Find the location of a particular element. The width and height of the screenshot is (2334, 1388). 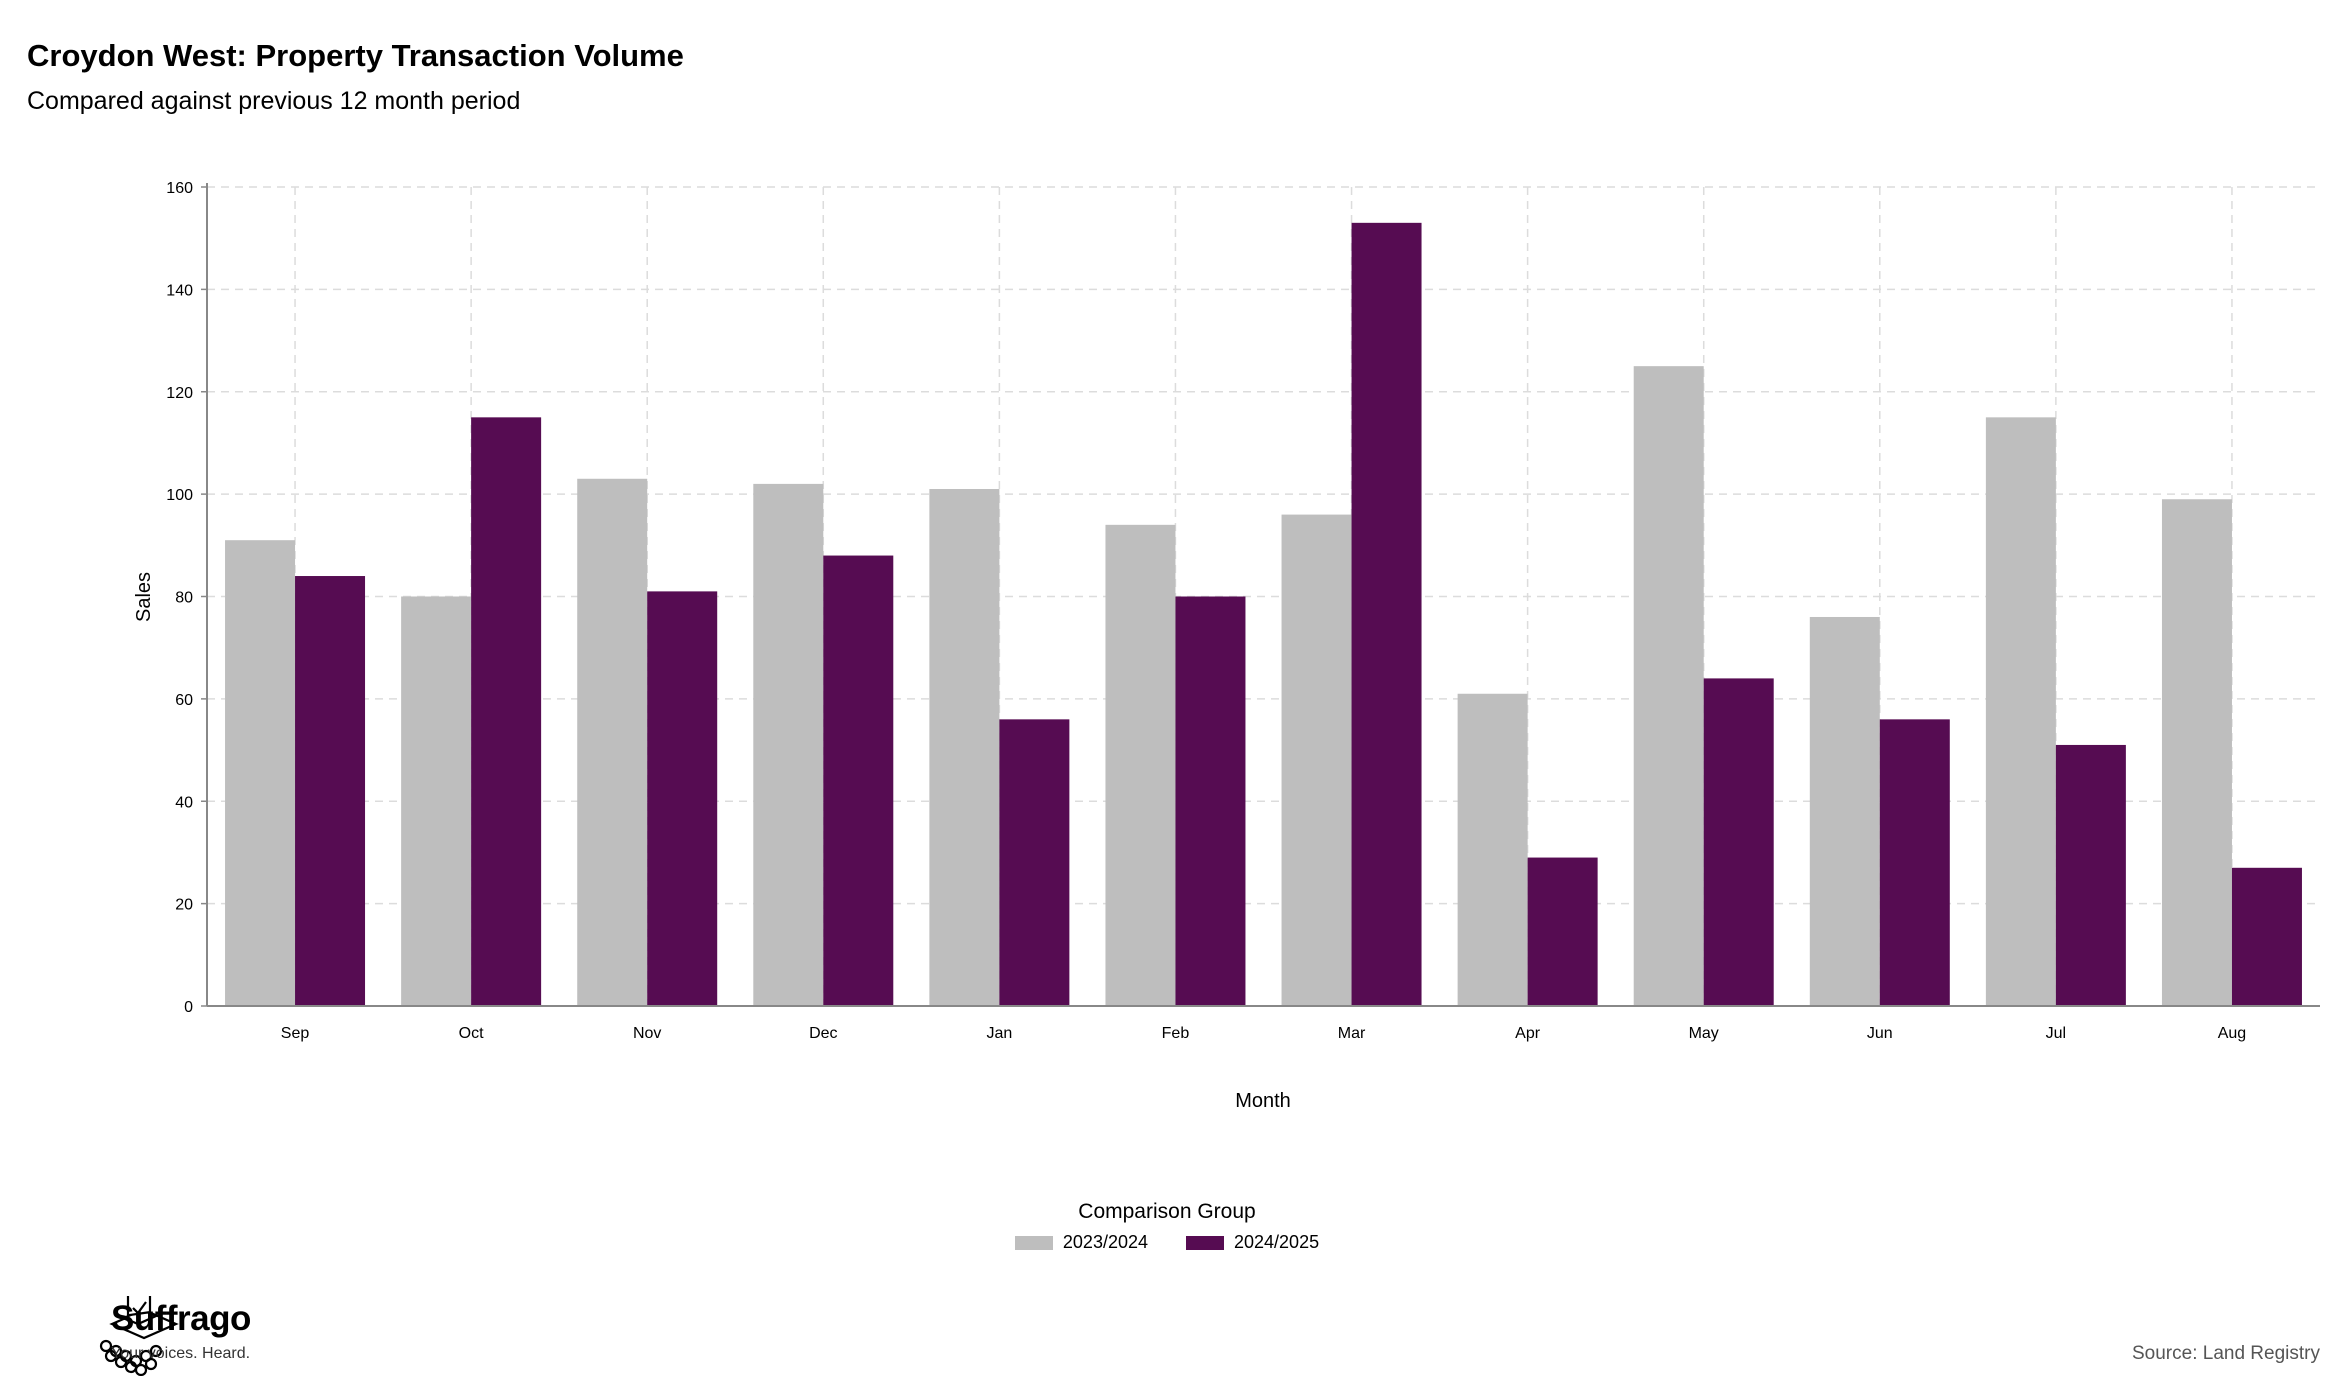

x-tick-label: May is located at coordinates (1704, 1033).